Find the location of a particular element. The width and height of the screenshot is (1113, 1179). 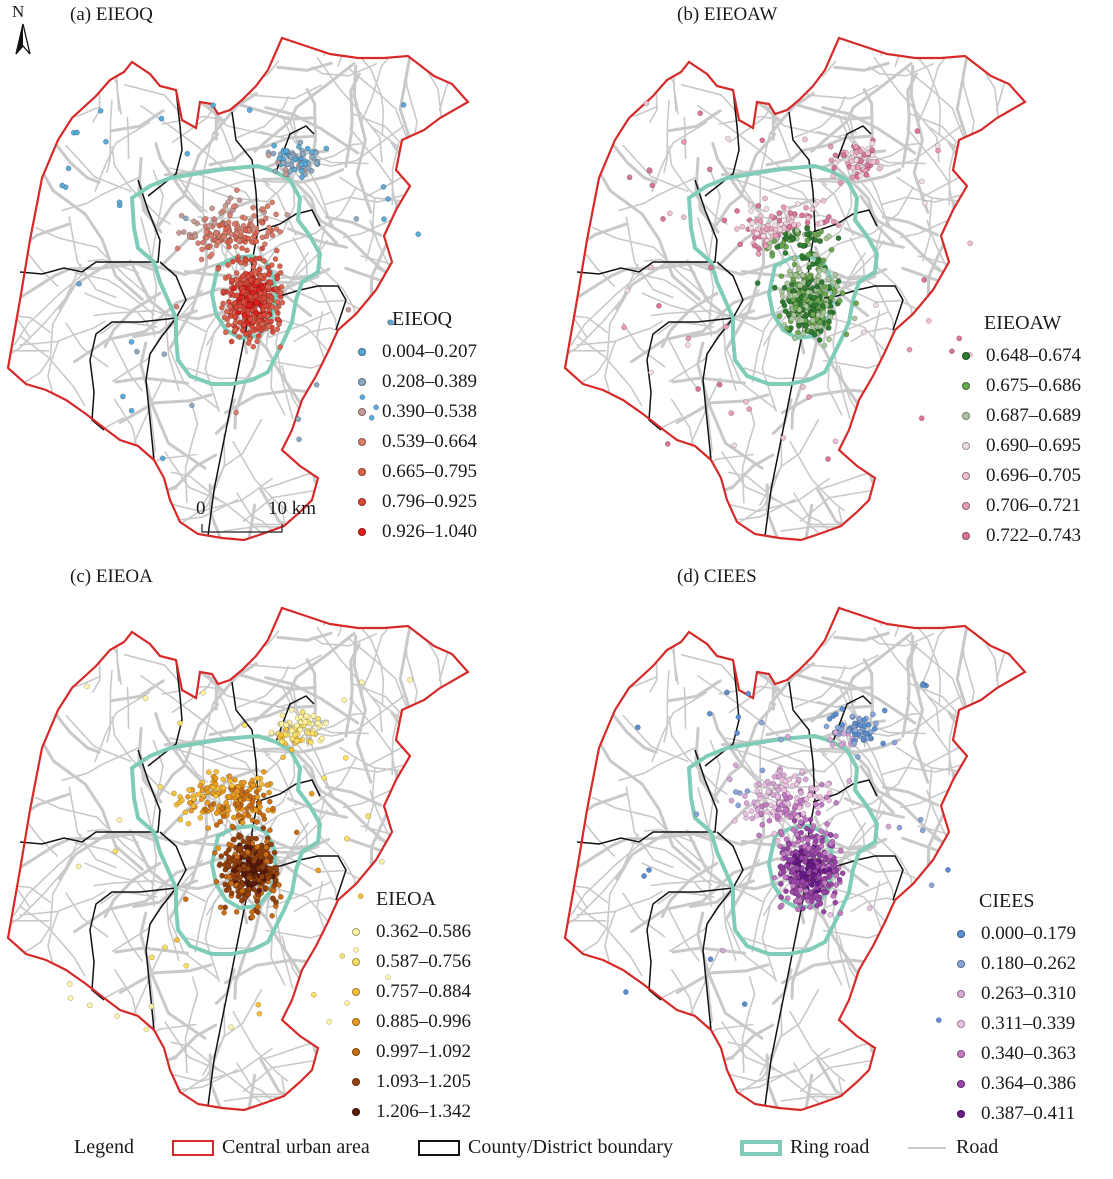

legend-class-dot is located at coordinates (362, 442).